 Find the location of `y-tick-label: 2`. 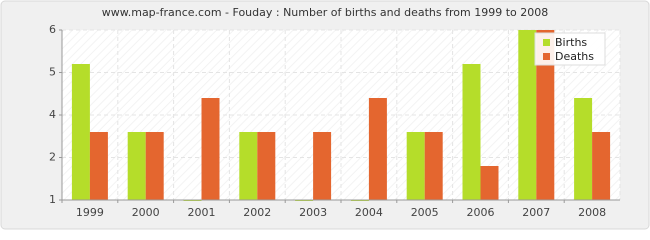

y-tick-label: 2 is located at coordinates (52, 157).